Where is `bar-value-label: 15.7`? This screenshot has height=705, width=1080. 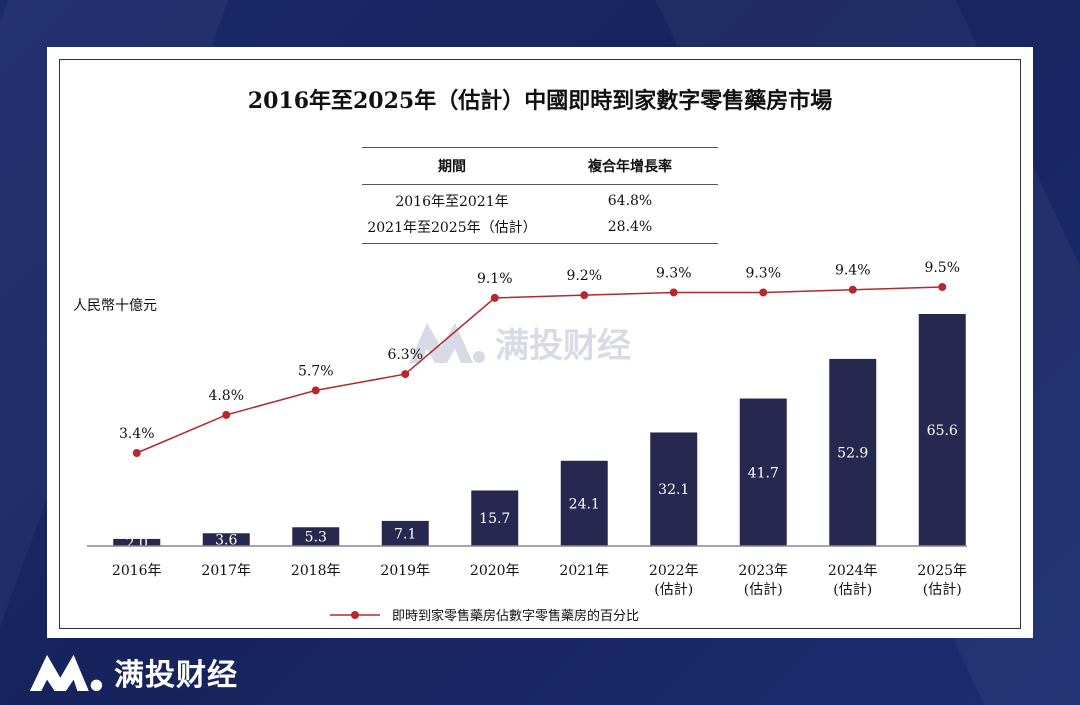
bar-value-label: 15.7 is located at coordinates (494, 519).